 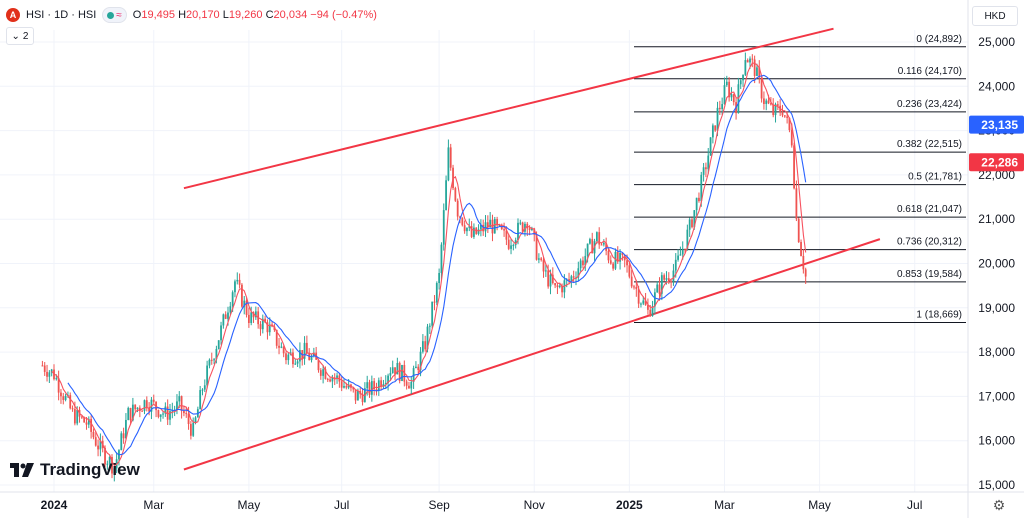 I want to click on symbol-title: HSI · 1D · HSI, so click(x=61, y=15).